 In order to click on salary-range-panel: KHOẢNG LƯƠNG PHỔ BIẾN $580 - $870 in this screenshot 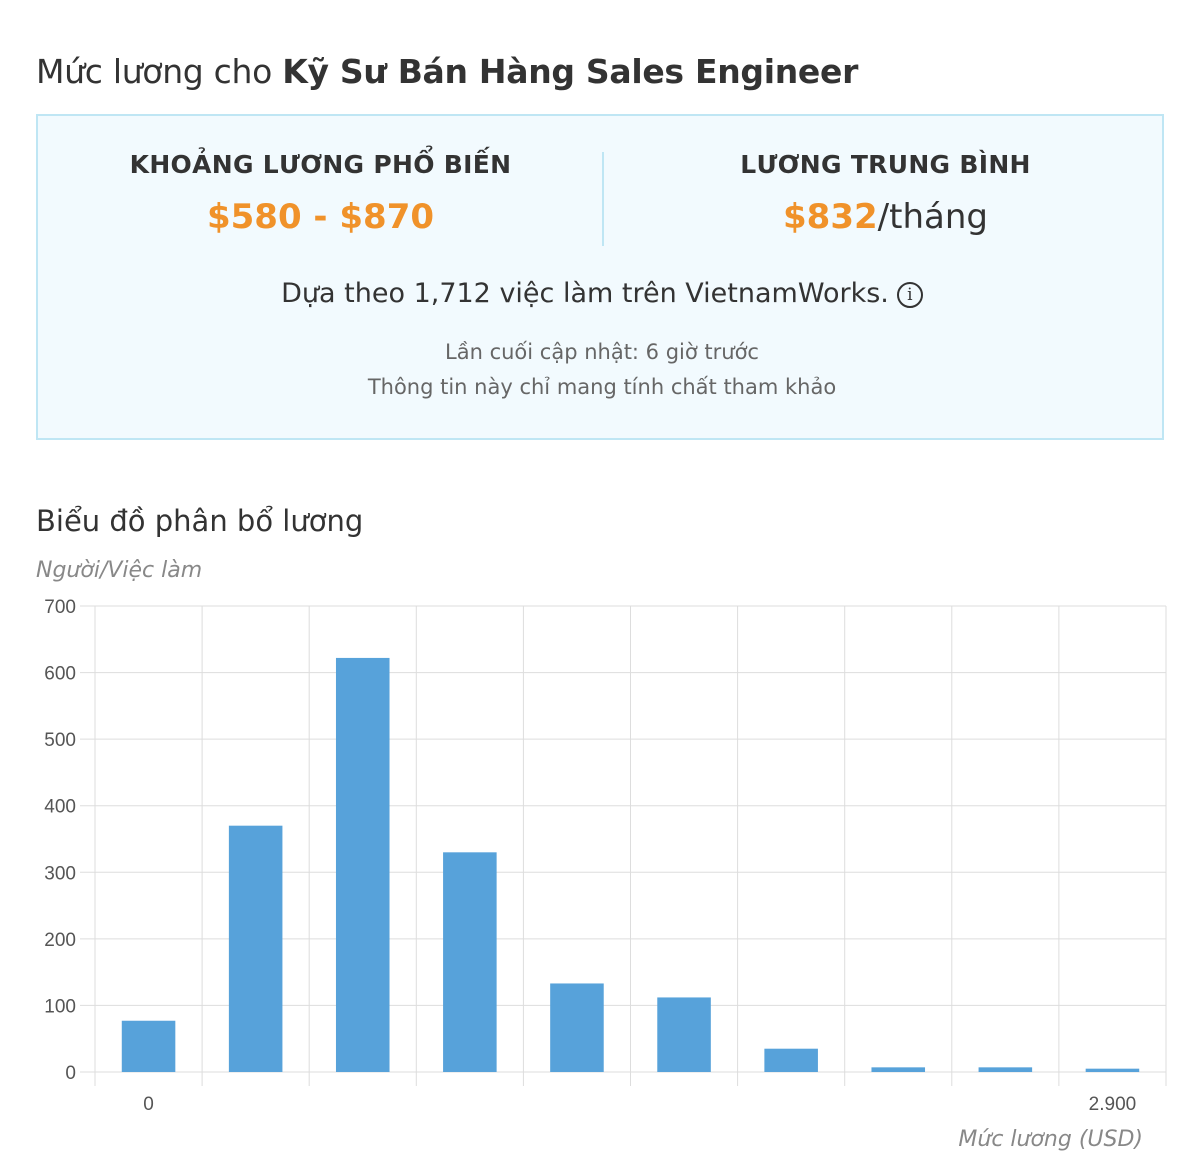, I will do `click(320, 193)`.